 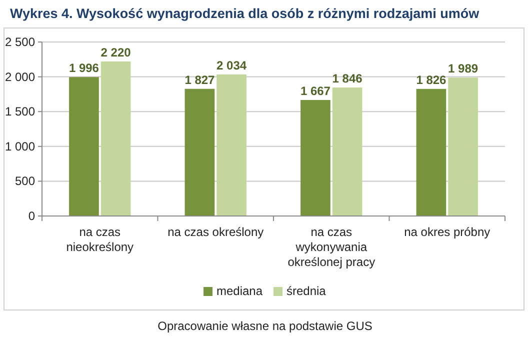 I want to click on y-tick-label: 2 500, so click(x=20, y=42).